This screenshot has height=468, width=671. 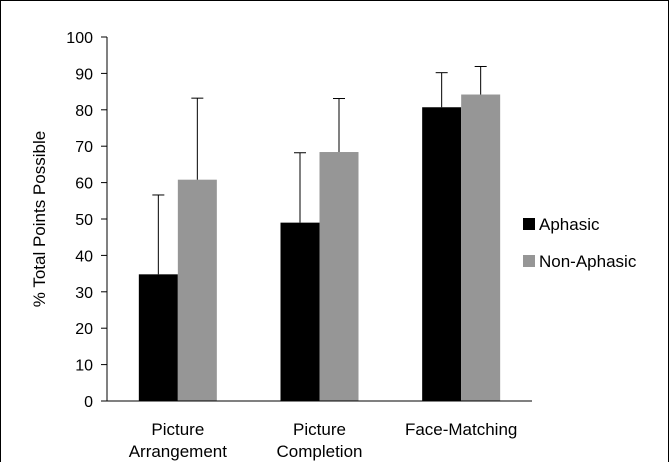 I want to click on y-tick-label: 80, so click(x=84, y=111).